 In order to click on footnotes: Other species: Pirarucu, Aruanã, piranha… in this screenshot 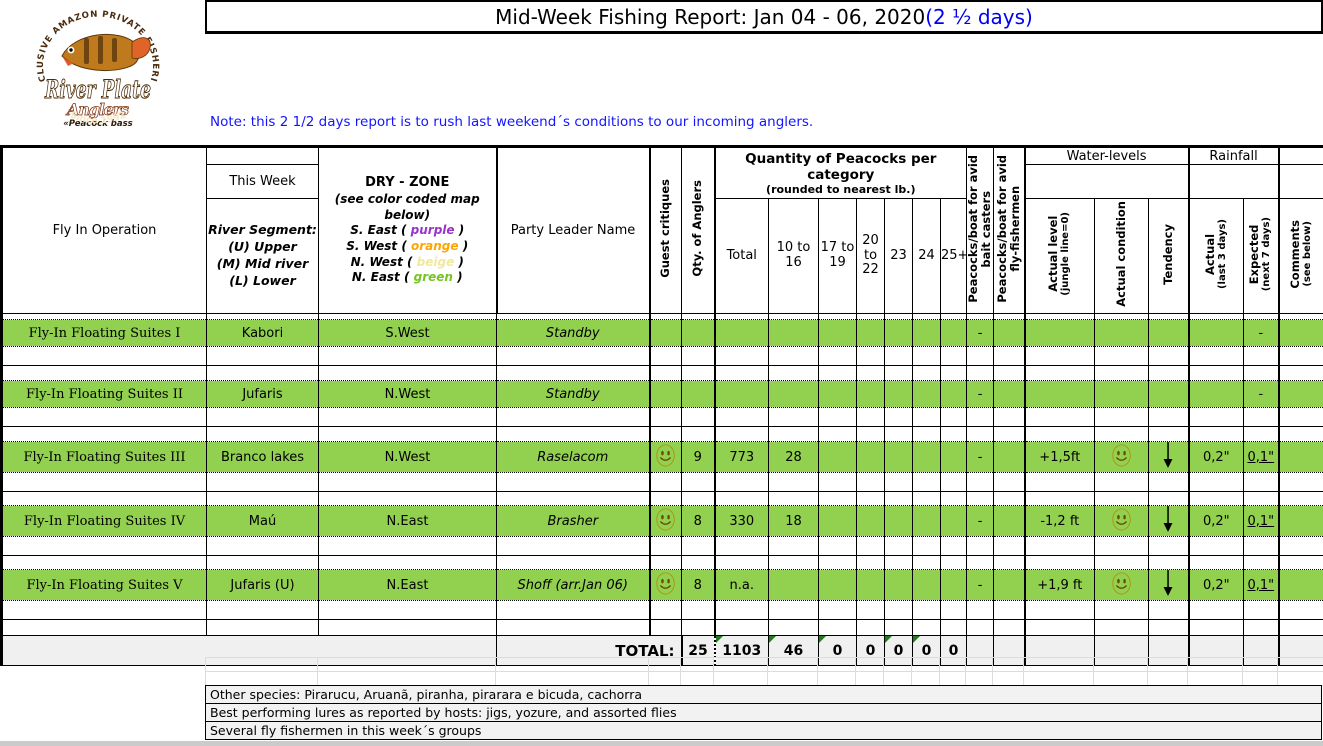, I will do `click(763, 712)`.